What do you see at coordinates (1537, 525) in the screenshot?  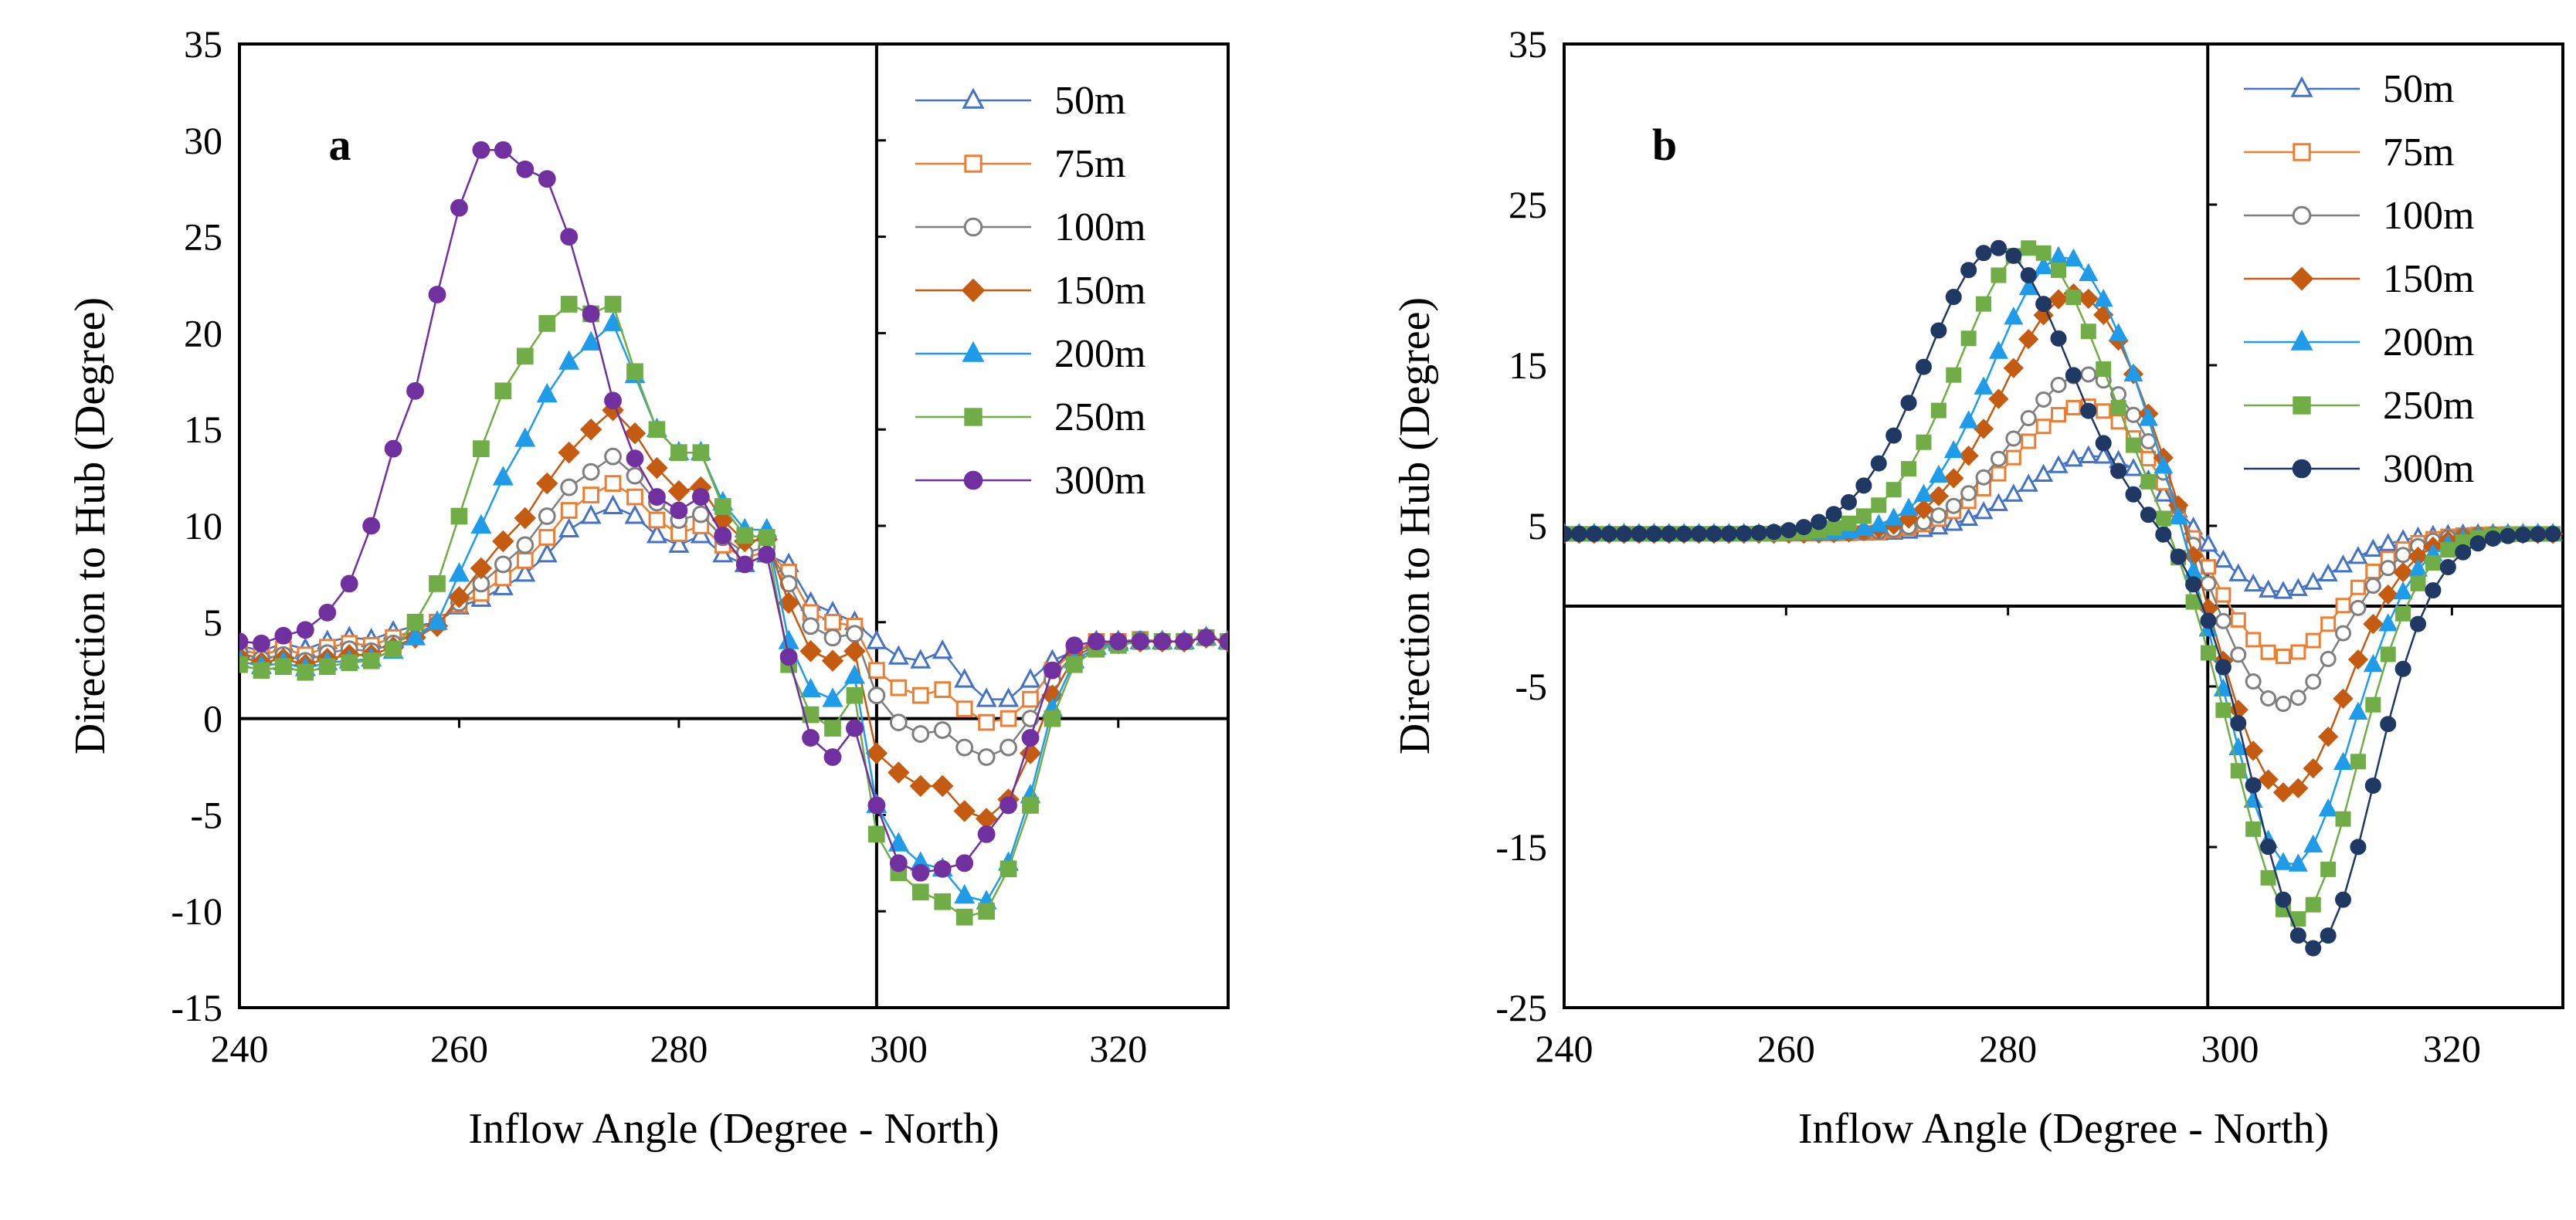 I see `y-tick-label: 5` at bounding box center [1537, 525].